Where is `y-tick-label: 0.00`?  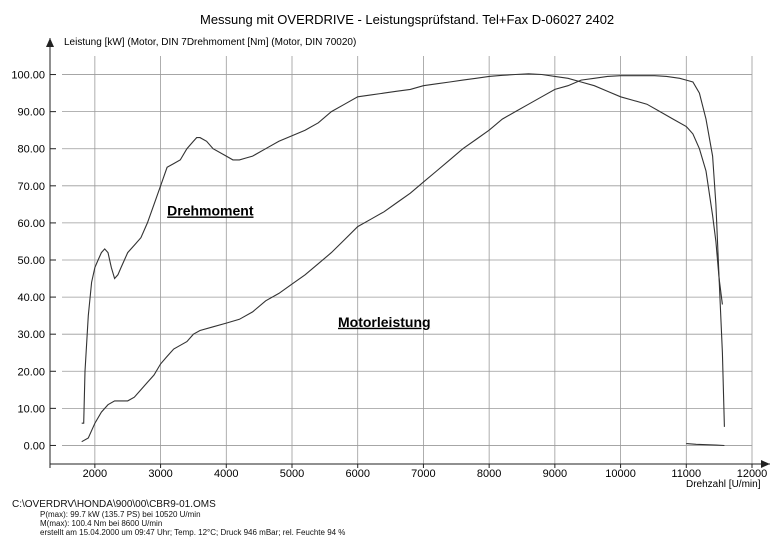
y-tick-label: 0.00 is located at coordinates (34, 446).